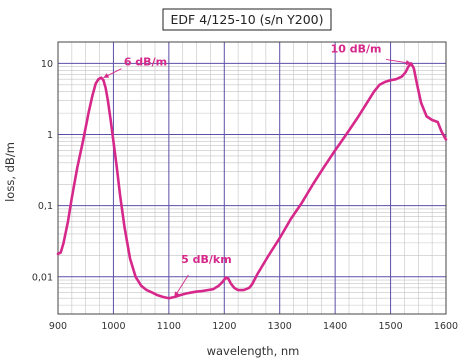  Describe the element at coordinates (42, 277) in the screenshot. I see `y-tick-label: 0,01` at that location.